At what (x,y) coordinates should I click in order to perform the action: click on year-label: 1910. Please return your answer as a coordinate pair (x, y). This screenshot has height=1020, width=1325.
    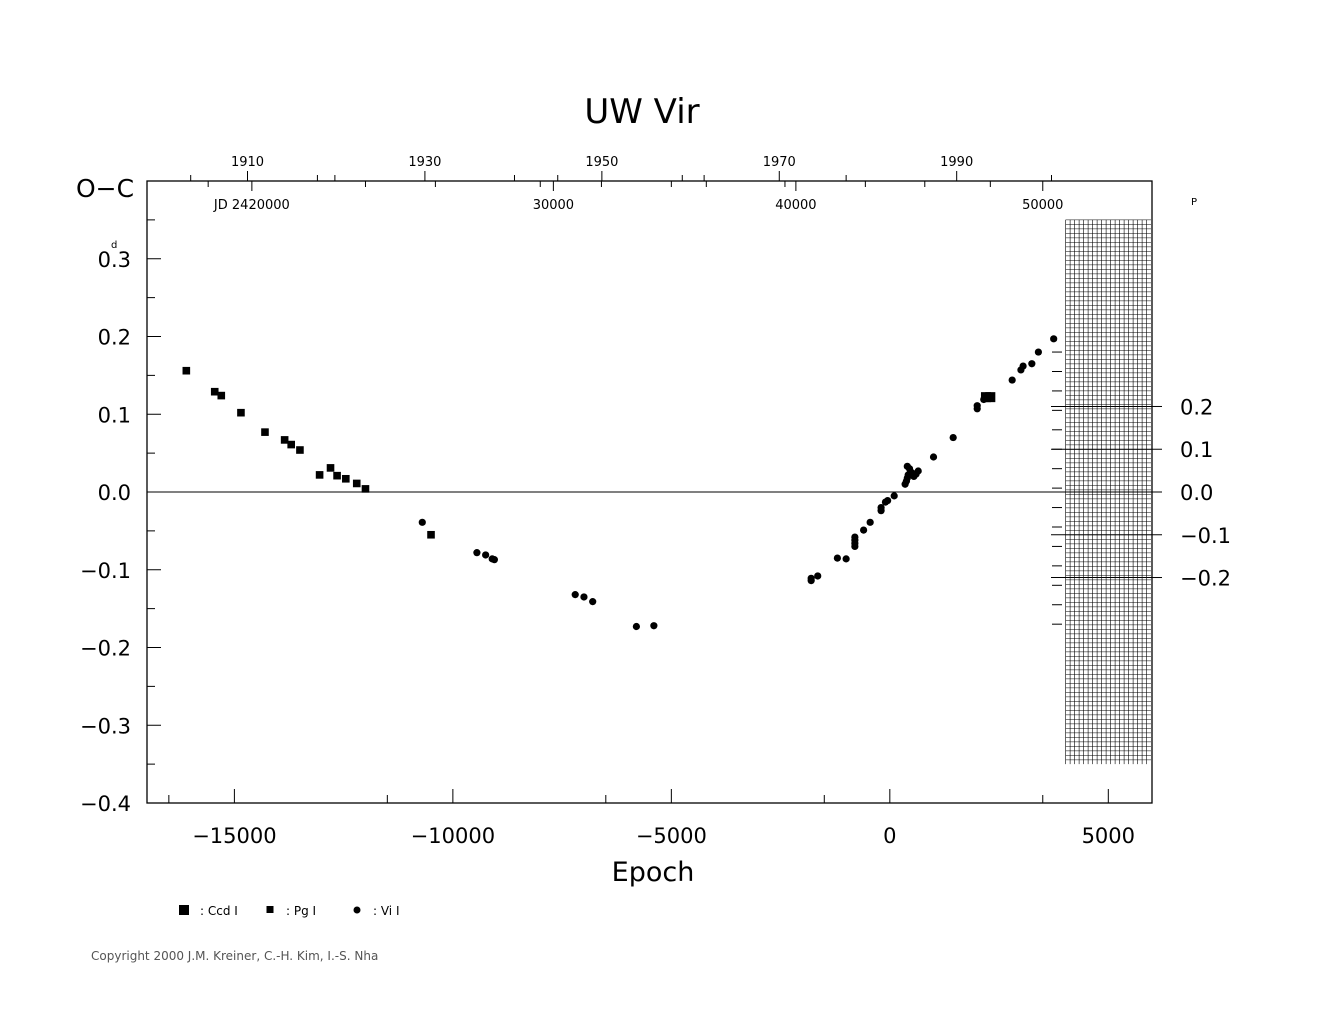
    Looking at the image, I should click on (247, 162).